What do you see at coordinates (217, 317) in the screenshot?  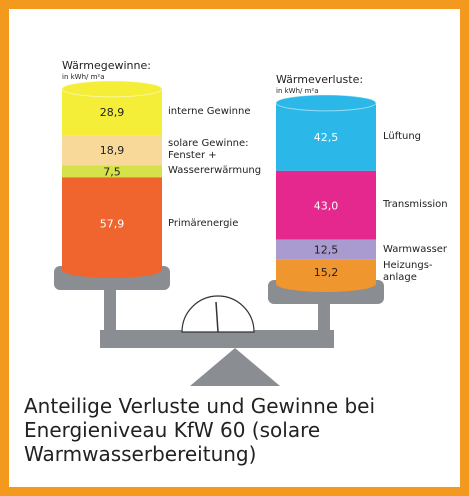 I see `needle` at bounding box center [217, 317].